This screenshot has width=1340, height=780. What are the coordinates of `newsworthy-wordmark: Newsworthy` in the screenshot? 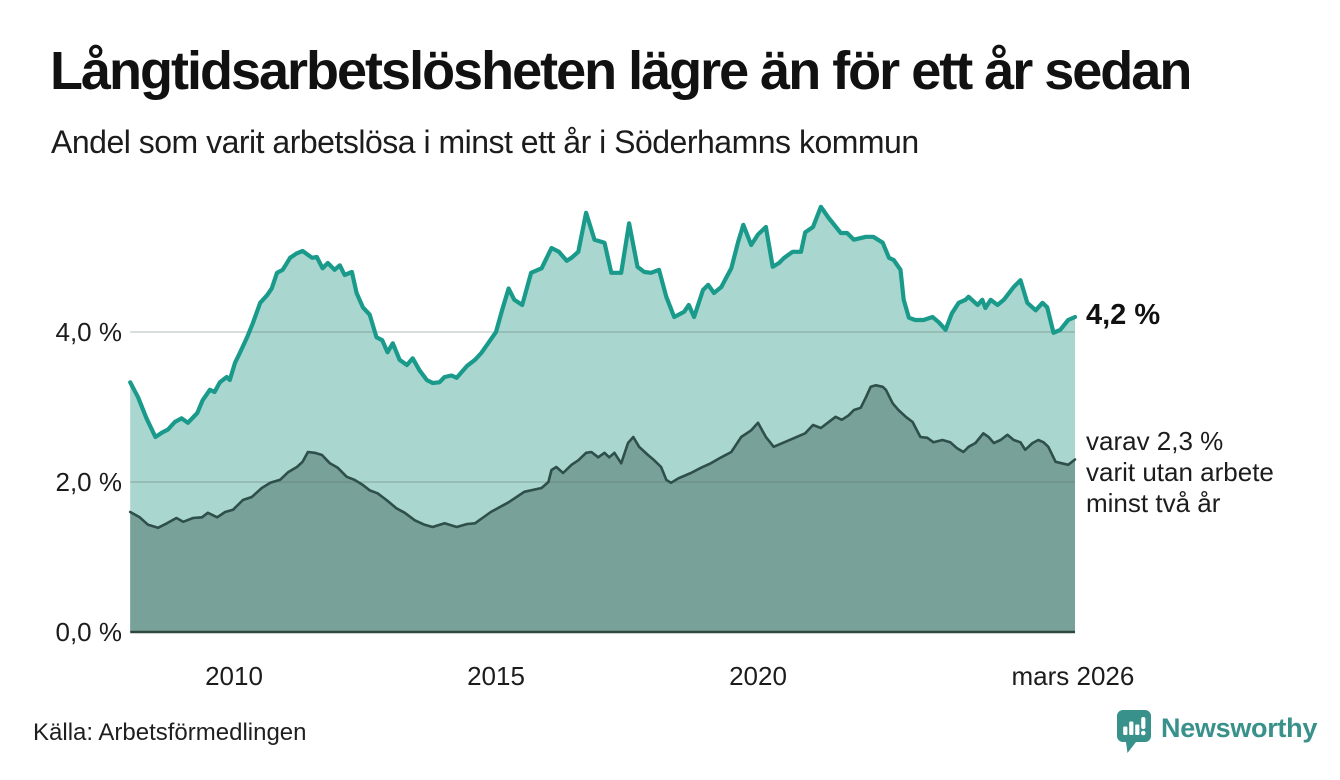 It's located at (1239, 728).